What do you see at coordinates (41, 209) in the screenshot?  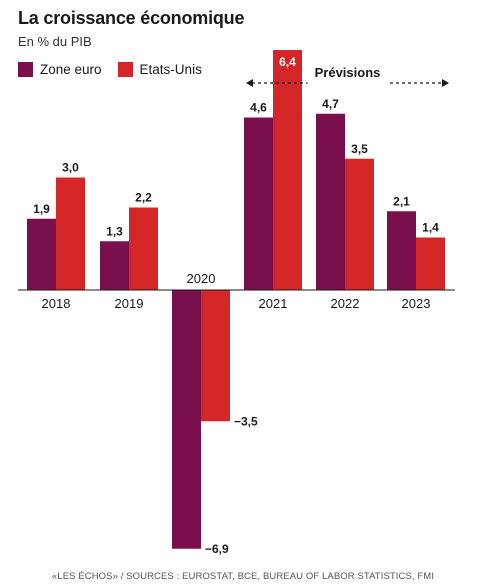 I see `value-label-zone-euro-2018: 1,9` at bounding box center [41, 209].